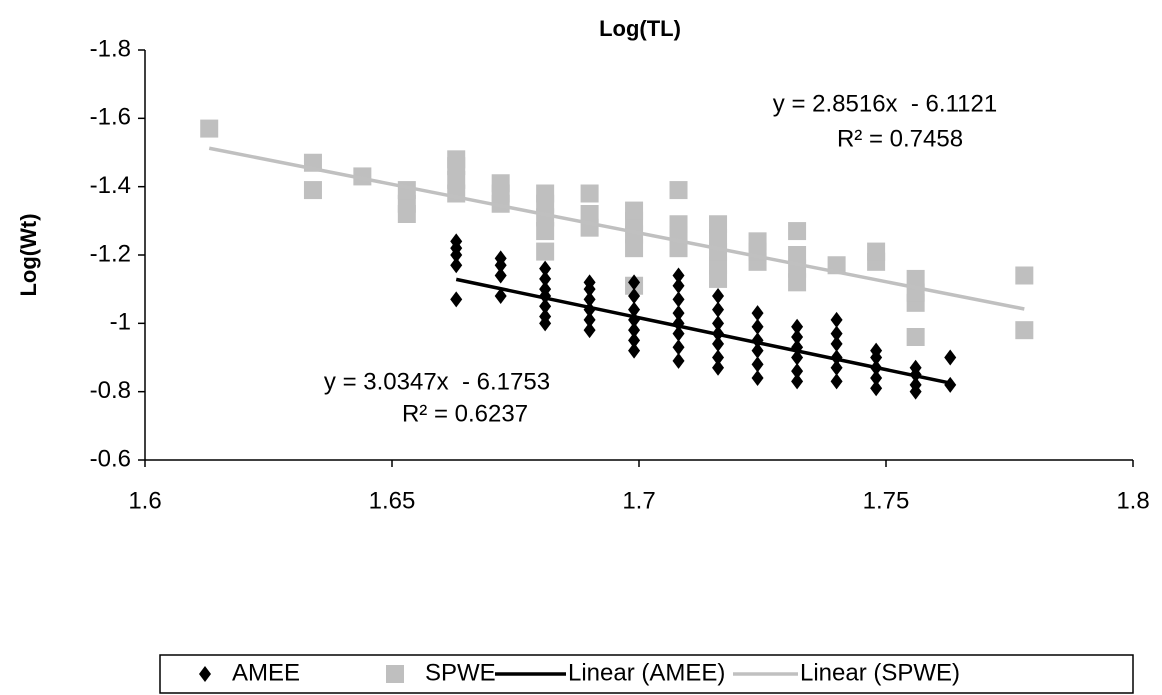  I want to click on chart-title: Log(TL), so click(640, 28).